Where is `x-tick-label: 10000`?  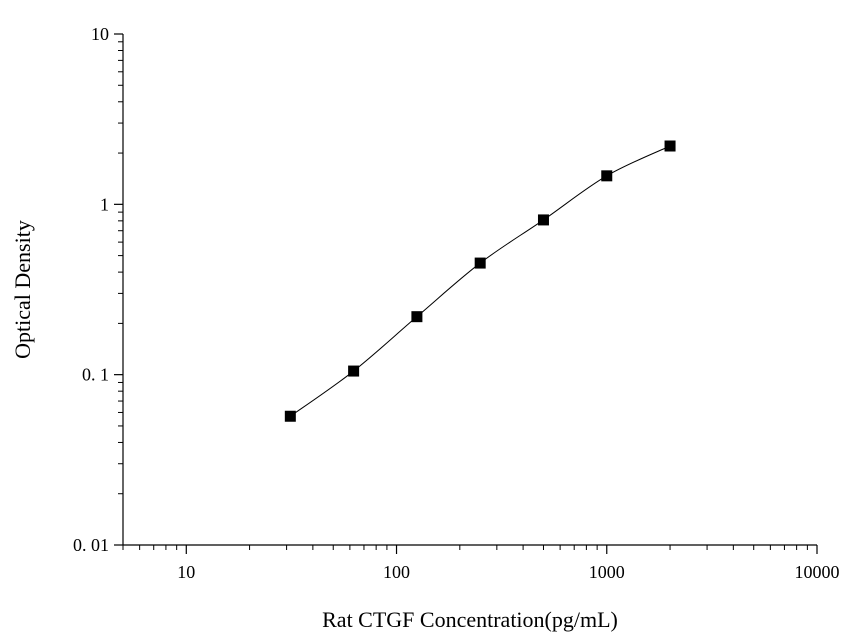 x-tick-label: 10000 is located at coordinates (817, 572).